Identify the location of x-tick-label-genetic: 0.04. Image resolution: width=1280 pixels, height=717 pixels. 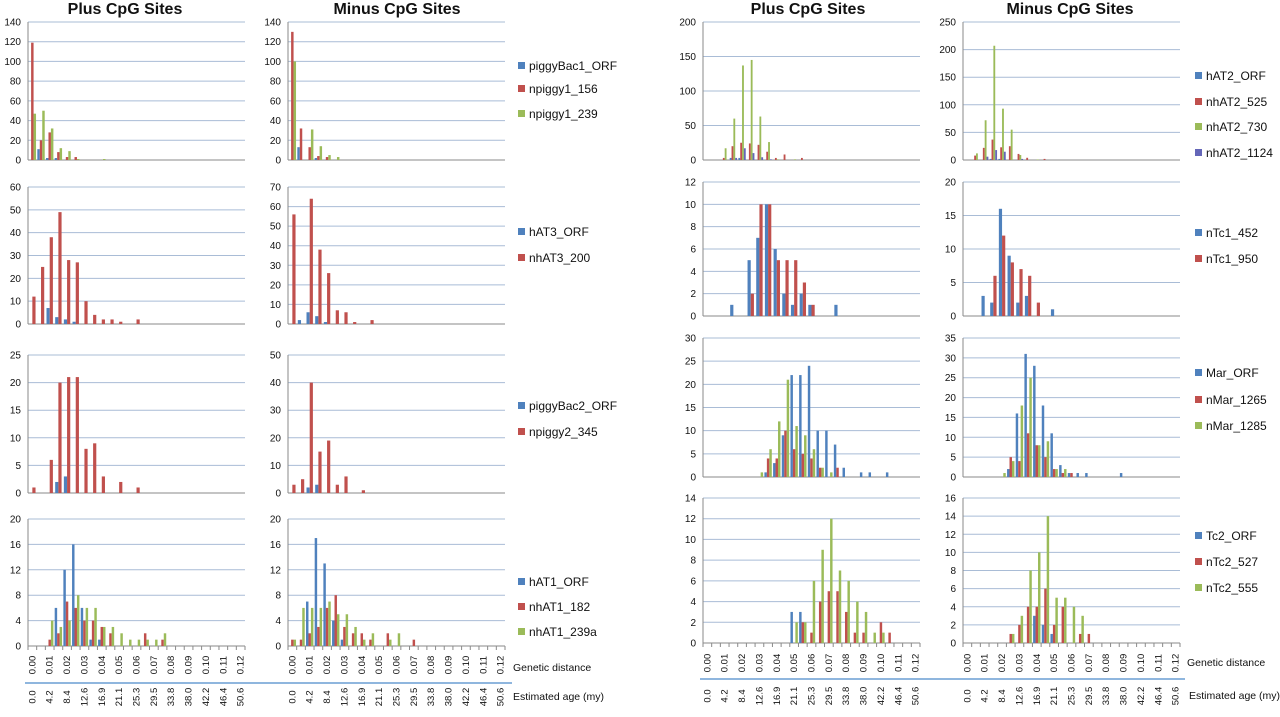
(362, 665).